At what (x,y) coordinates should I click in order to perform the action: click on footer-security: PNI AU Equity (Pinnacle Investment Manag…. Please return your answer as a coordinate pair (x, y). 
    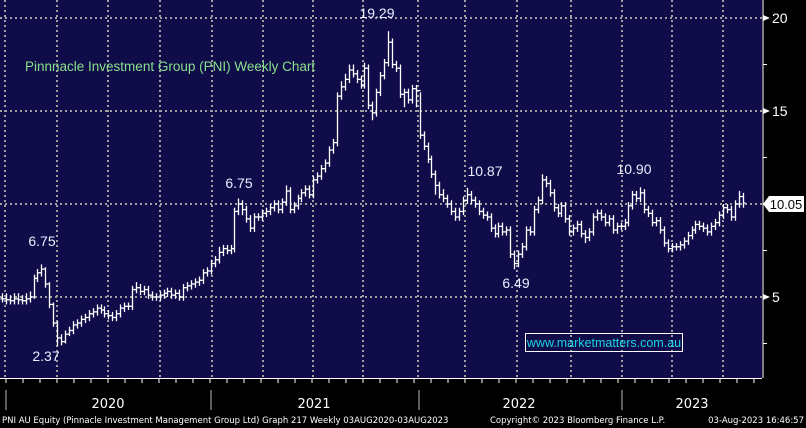
    Looking at the image, I should click on (225, 421).